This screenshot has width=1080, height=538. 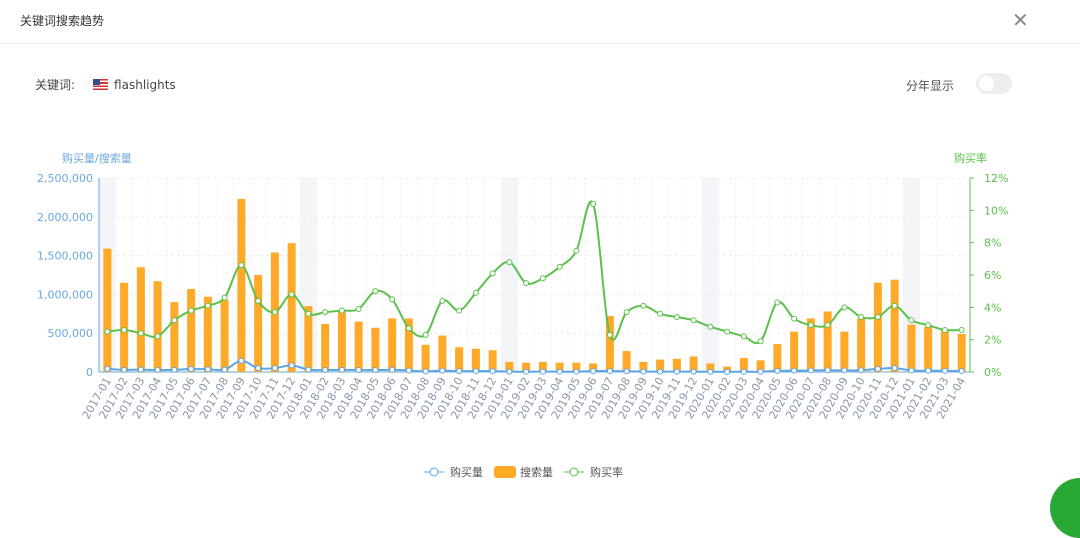 What do you see at coordinates (145, 84) in the screenshot?
I see `keyword-value: flashlights` at bounding box center [145, 84].